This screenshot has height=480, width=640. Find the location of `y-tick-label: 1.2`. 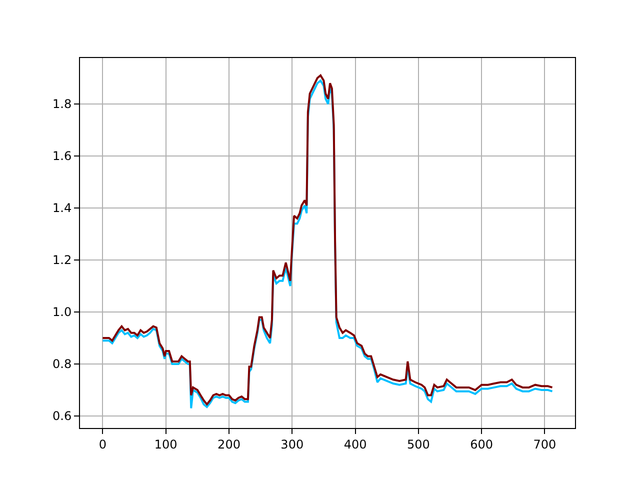

y-tick-label: 1.2 is located at coordinates (62, 260).